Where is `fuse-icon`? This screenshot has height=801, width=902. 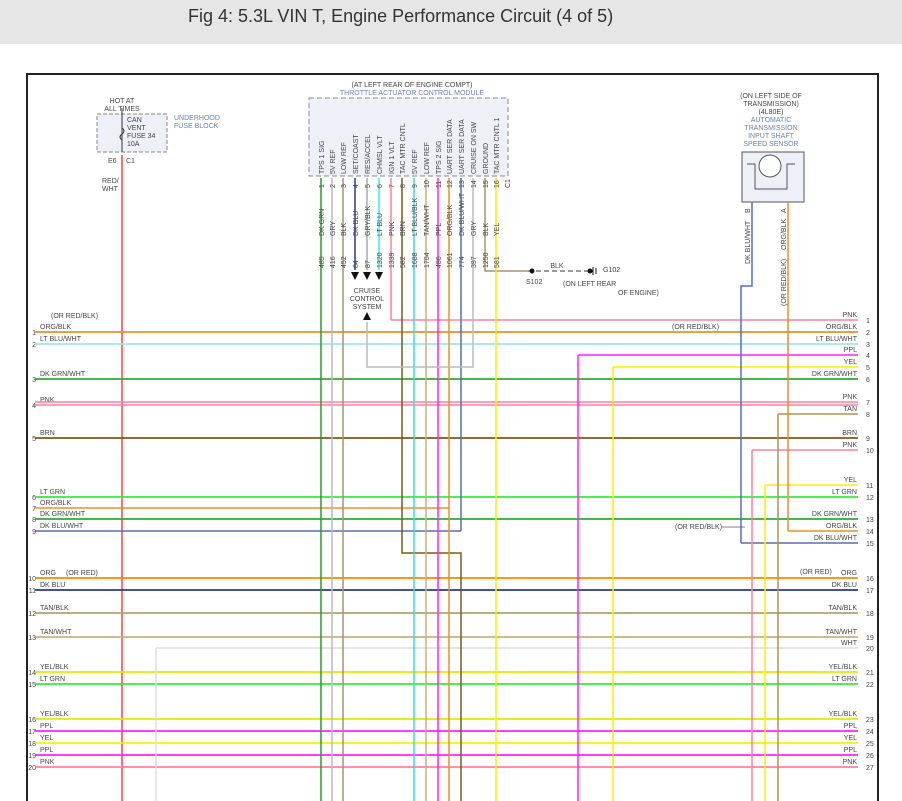
fuse-icon is located at coordinates (122, 134).